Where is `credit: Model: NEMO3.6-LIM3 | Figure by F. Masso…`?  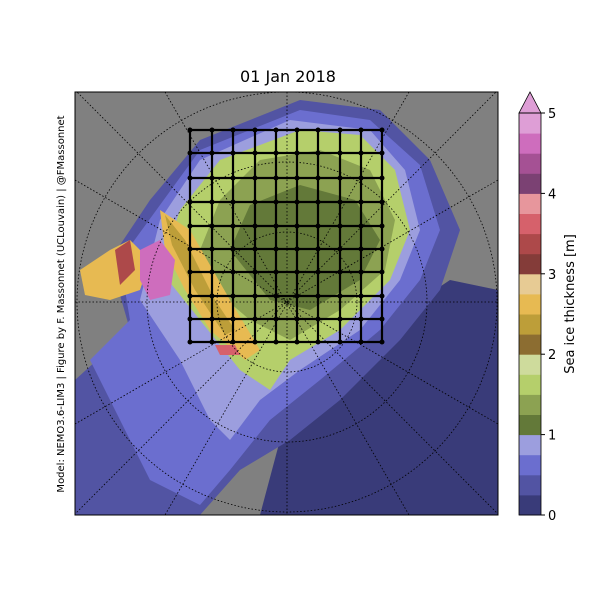 credit: Model: NEMO3.6-LIM3 | Figure by F. Masso… is located at coordinates (61, 303).